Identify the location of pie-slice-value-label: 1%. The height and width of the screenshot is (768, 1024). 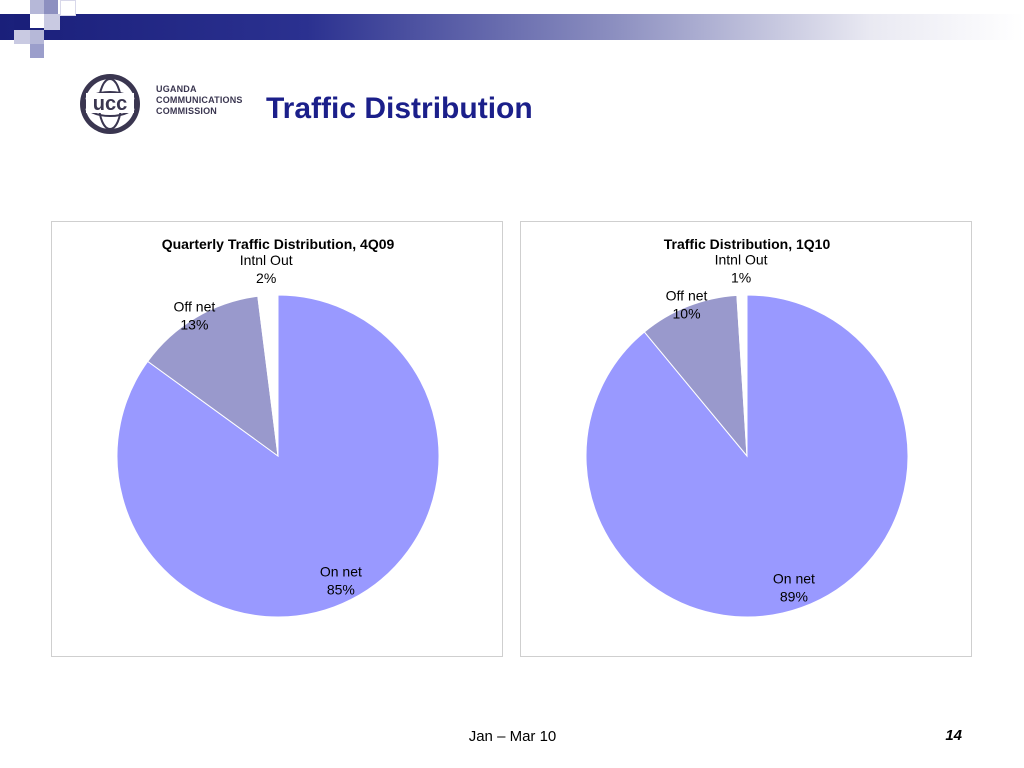
(741, 278).